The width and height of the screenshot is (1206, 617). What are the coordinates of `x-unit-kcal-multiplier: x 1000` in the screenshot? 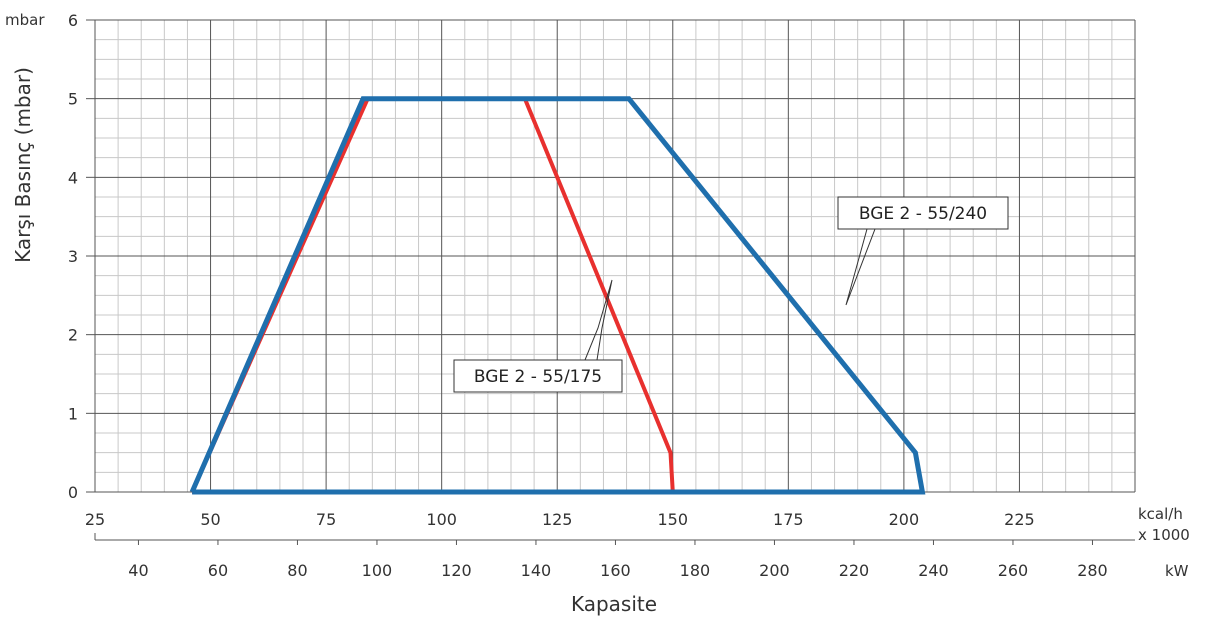 It's located at (1164, 535).